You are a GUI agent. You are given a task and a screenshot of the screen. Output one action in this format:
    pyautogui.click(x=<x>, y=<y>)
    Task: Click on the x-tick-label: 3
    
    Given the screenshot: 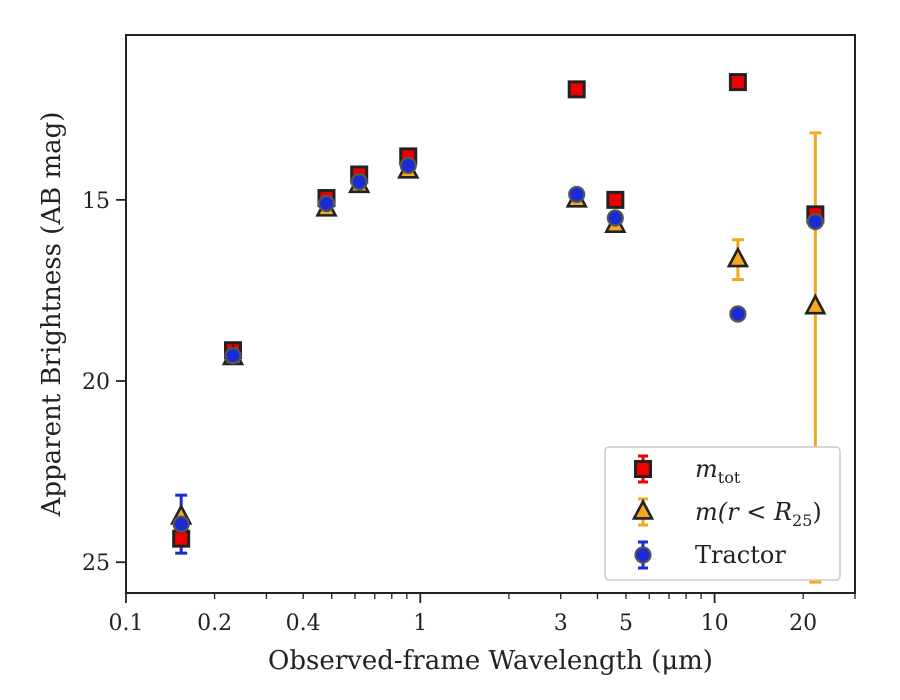 What is the action you would take?
    pyautogui.click(x=561, y=623)
    